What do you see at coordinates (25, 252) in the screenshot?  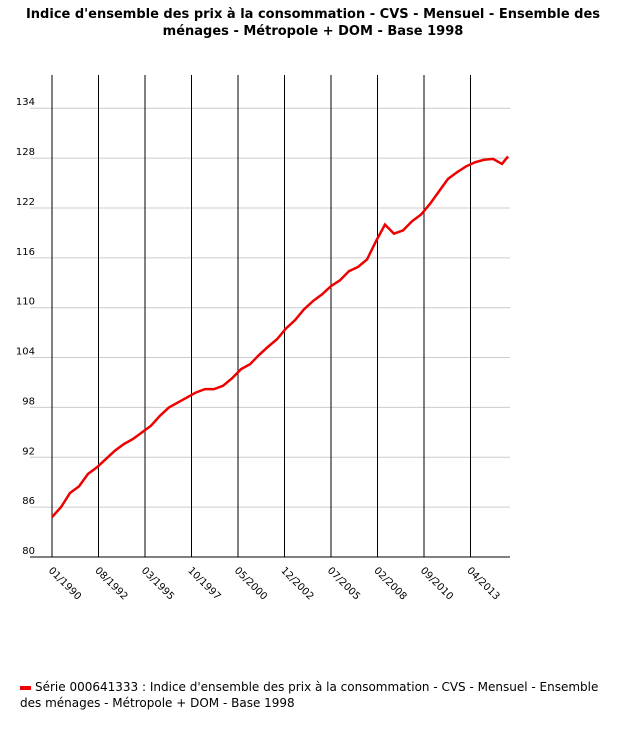 I see `y-tick-label: 116` at bounding box center [25, 252].